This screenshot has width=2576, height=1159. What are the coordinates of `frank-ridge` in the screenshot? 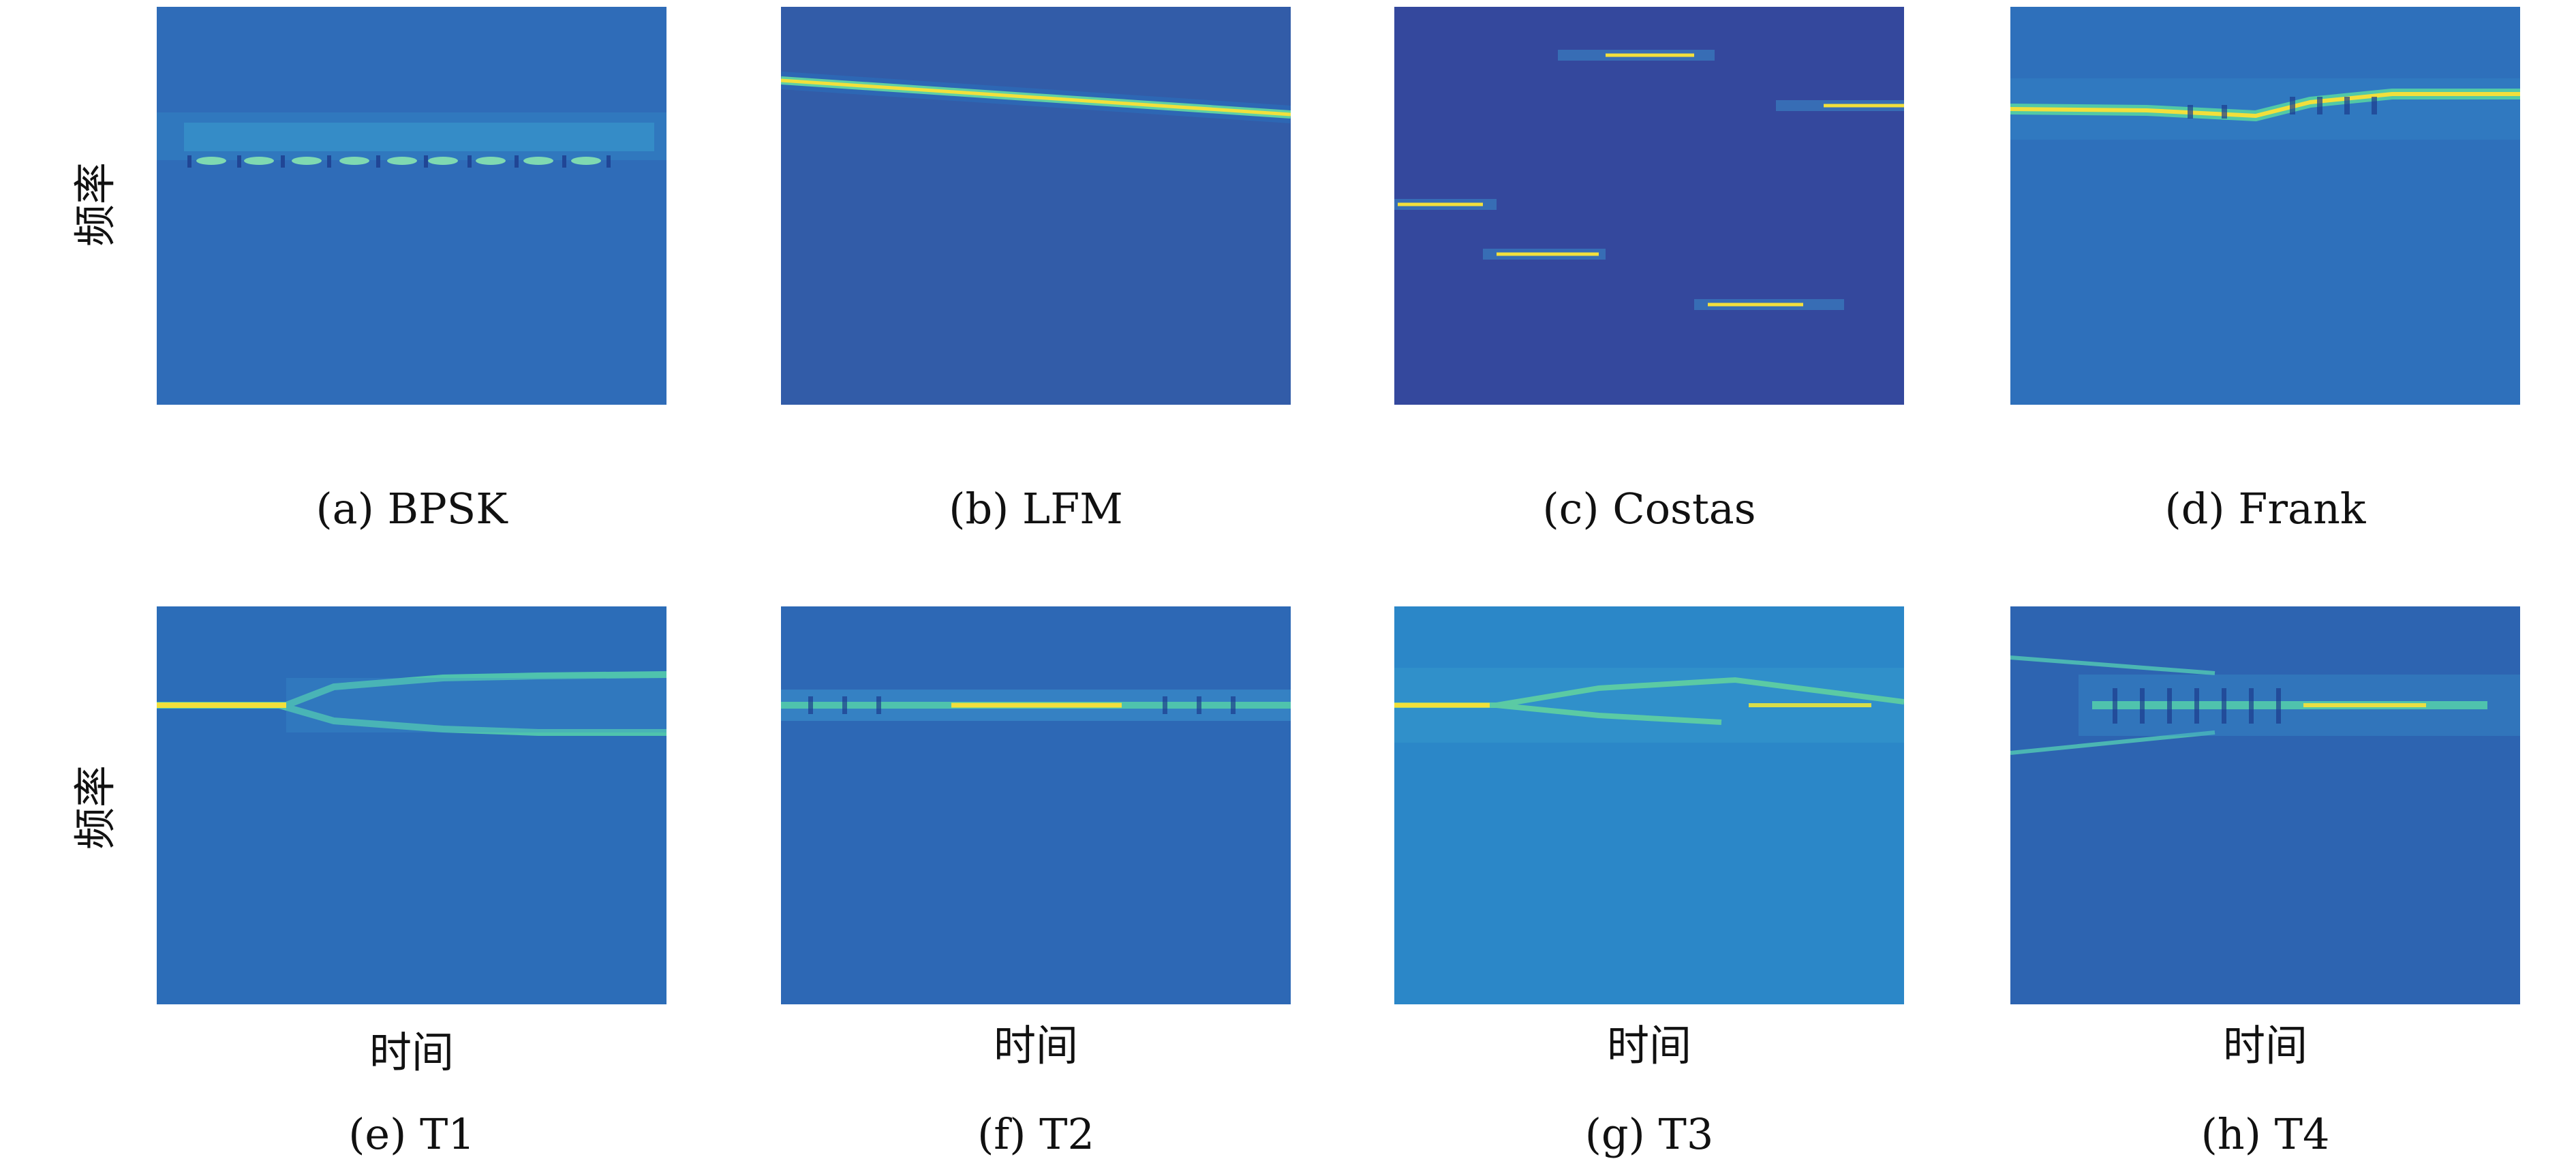 It's located at (2265, 109).